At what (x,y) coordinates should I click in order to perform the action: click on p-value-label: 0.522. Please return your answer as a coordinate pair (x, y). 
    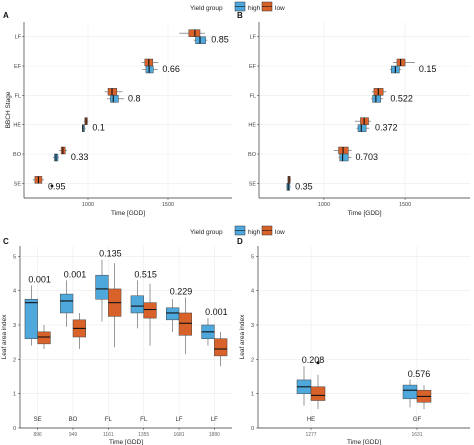
    Looking at the image, I should click on (401, 98).